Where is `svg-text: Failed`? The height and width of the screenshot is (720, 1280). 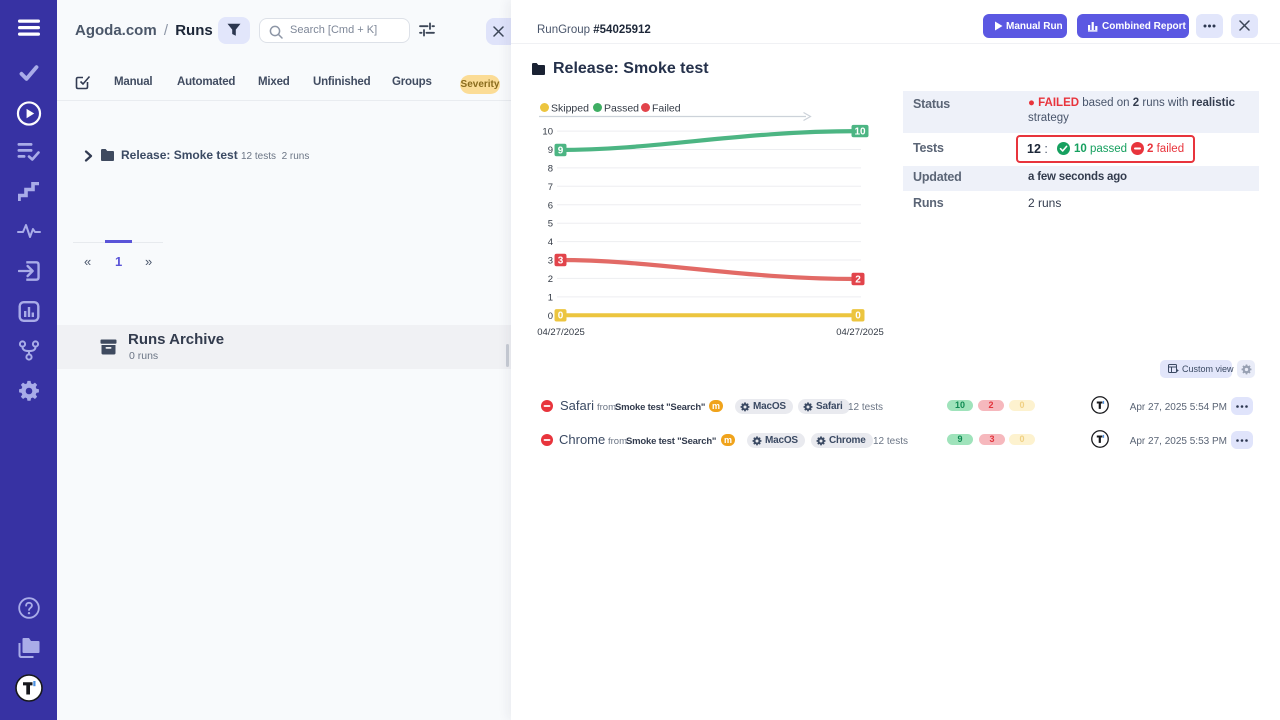 svg-text: Failed is located at coordinates (666, 109).